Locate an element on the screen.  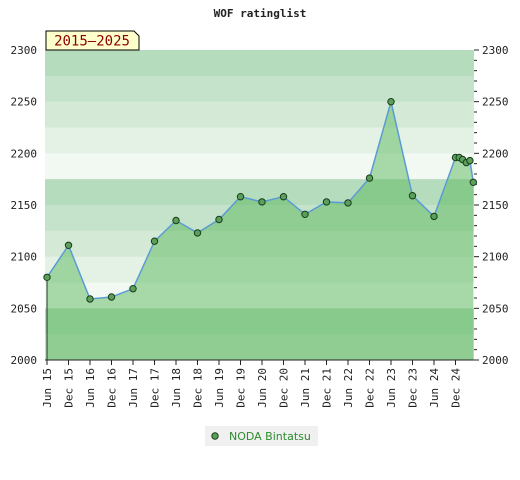
x-tick-label: Jun 18 is located at coordinates (176, 388).